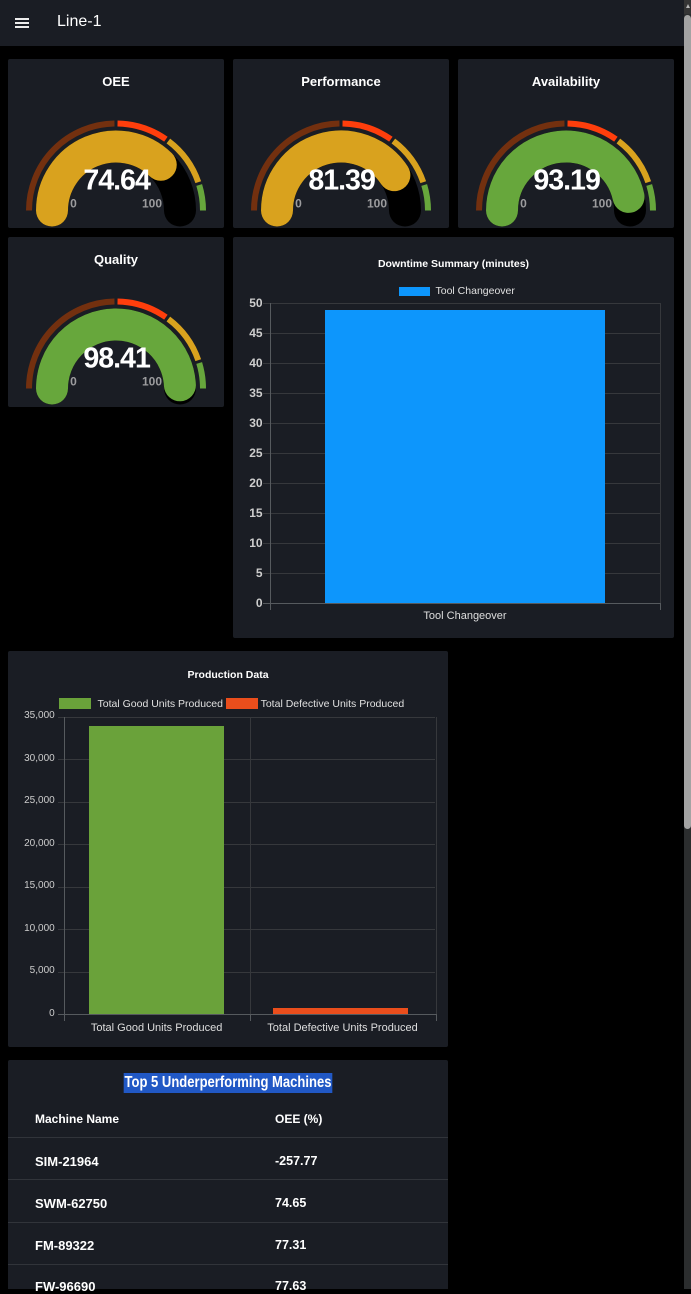 The height and width of the screenshot is (1294, 691). Describe the element at coordinates (566, 81) in the screenshot. I see `svg-text: Availability` at that location.